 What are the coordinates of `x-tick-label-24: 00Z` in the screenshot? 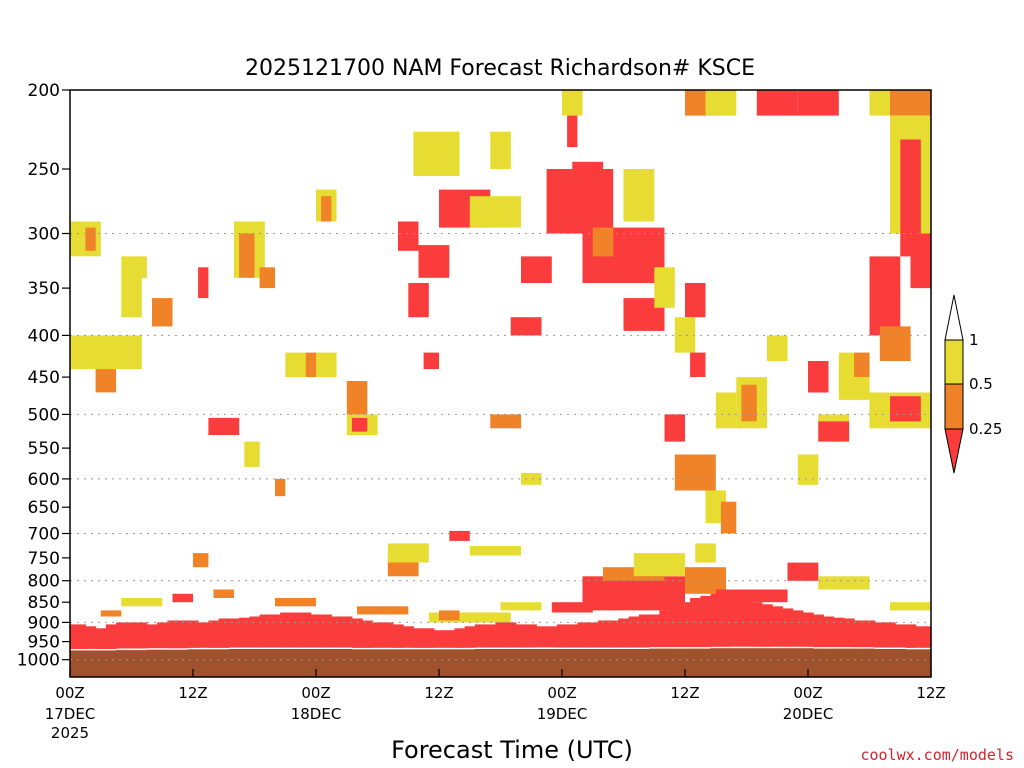 It's located at (315, 693).